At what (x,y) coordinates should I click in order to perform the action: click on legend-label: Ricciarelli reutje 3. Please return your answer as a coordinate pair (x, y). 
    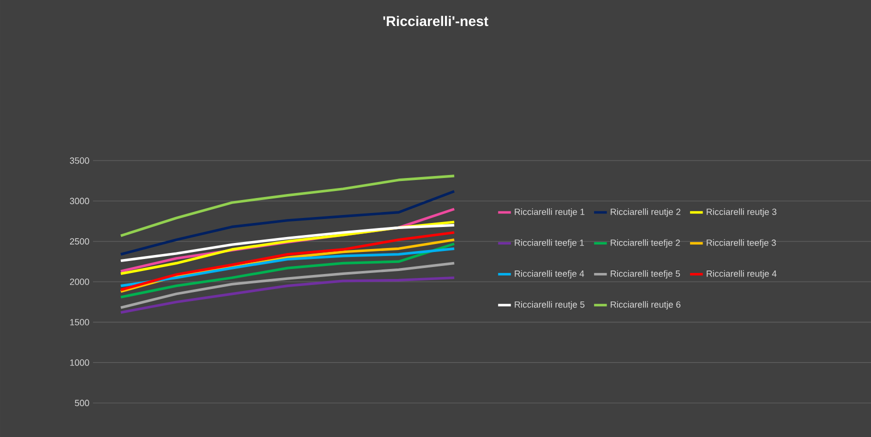
    Looking at the image, I should click on (741, 212).